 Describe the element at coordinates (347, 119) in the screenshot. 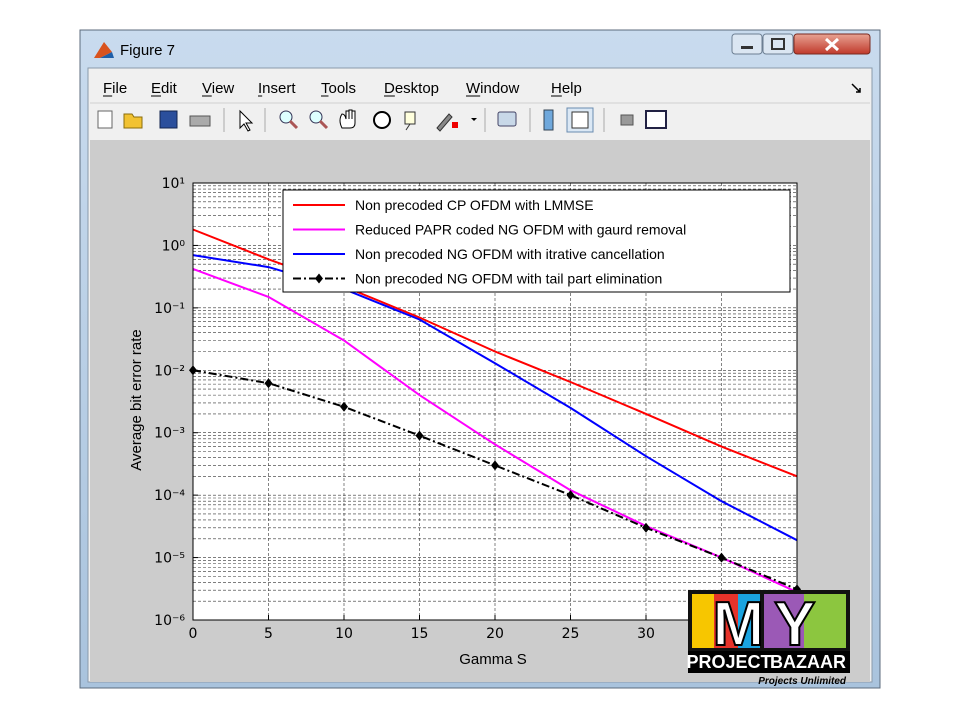

I see `pan-icon` at that location.